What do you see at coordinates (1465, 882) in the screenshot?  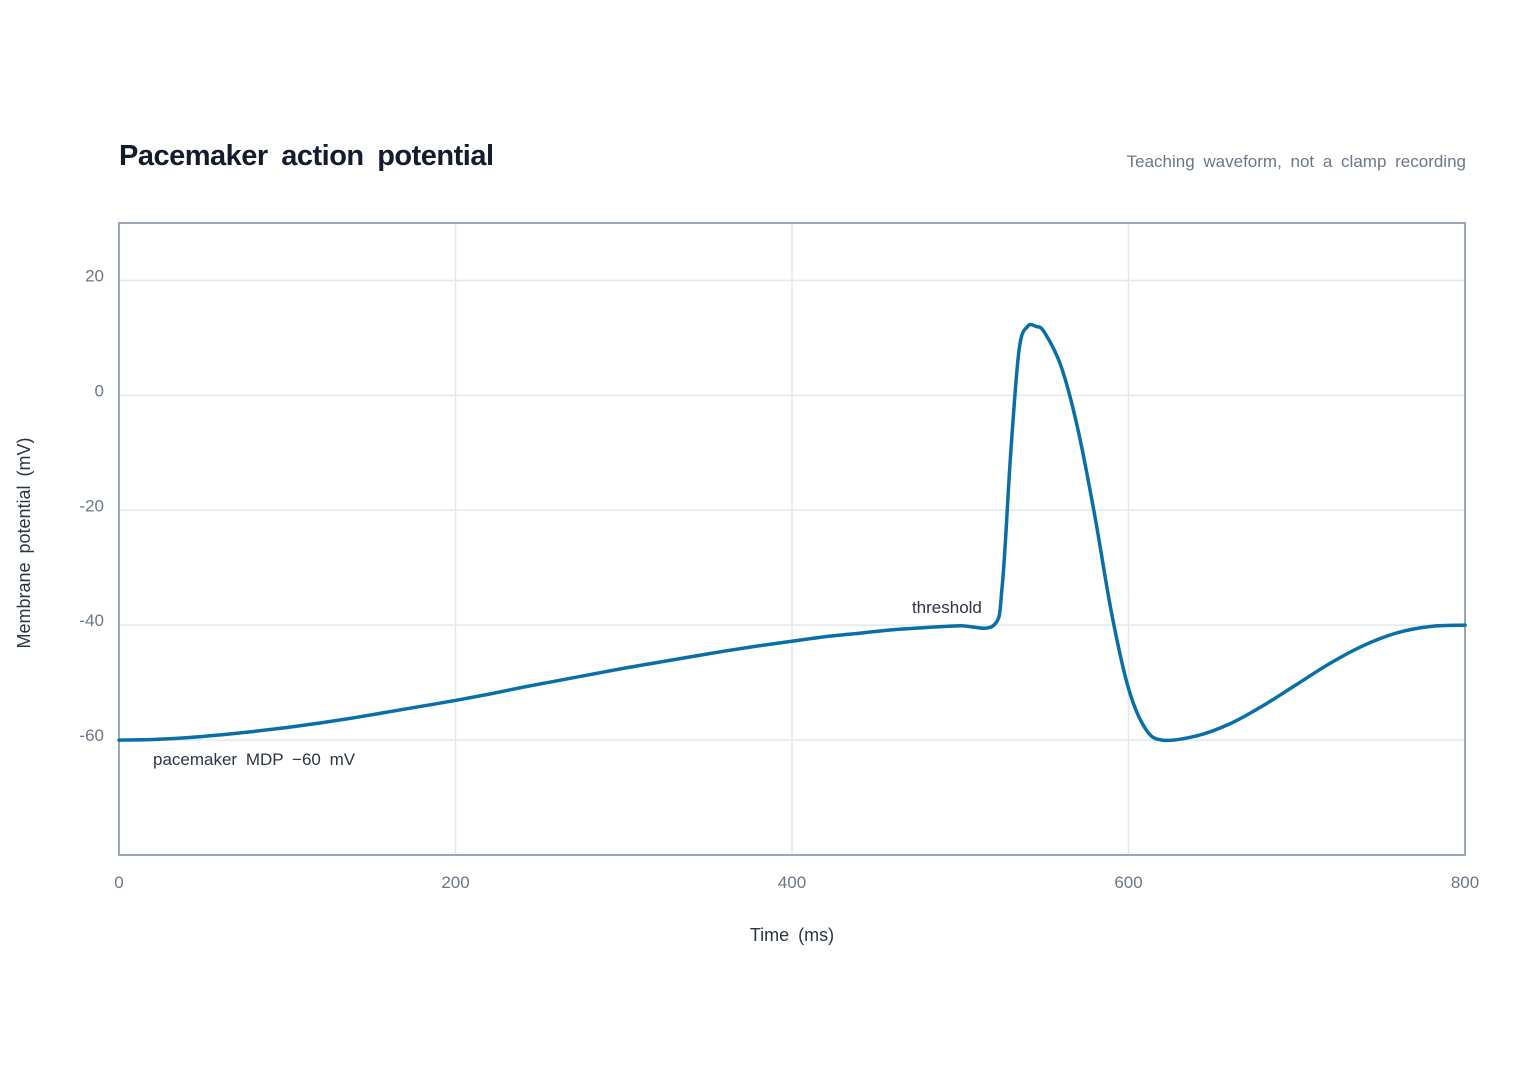 I see `x-tick-label: 800` at bounding box center [1465, 882].